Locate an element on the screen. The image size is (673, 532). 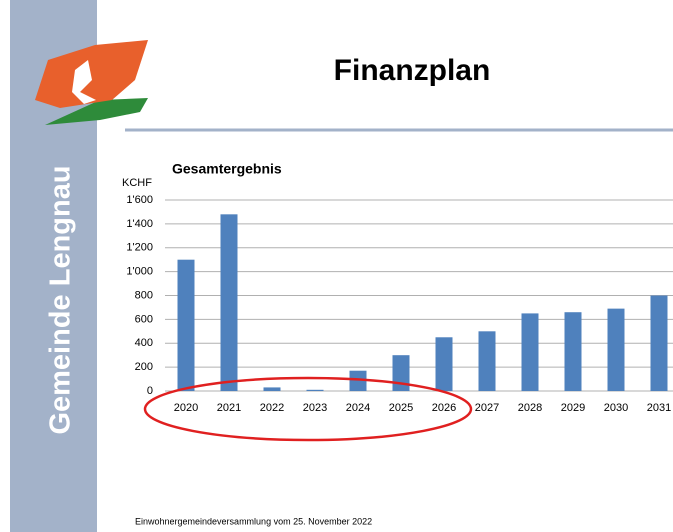
x-tick-label: 2024 is located at coordinates (358, 408).